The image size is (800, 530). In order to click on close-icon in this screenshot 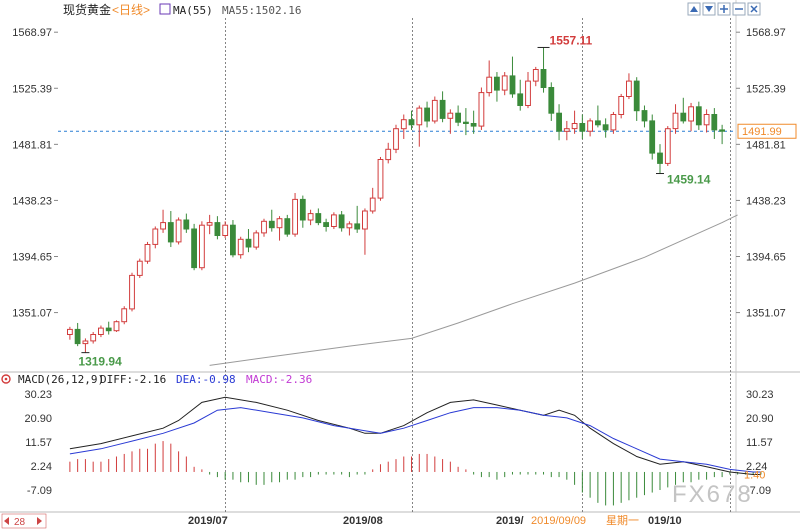, I will do `click(754, 9)`.